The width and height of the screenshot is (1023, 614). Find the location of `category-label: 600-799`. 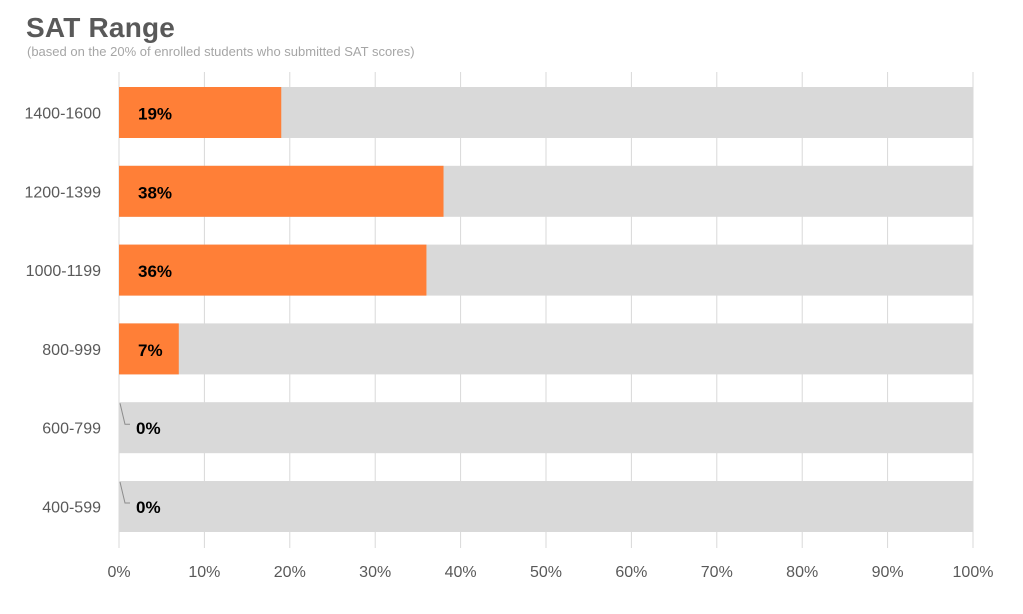

category-label: 600-799 is located at coordinates (71, 429).